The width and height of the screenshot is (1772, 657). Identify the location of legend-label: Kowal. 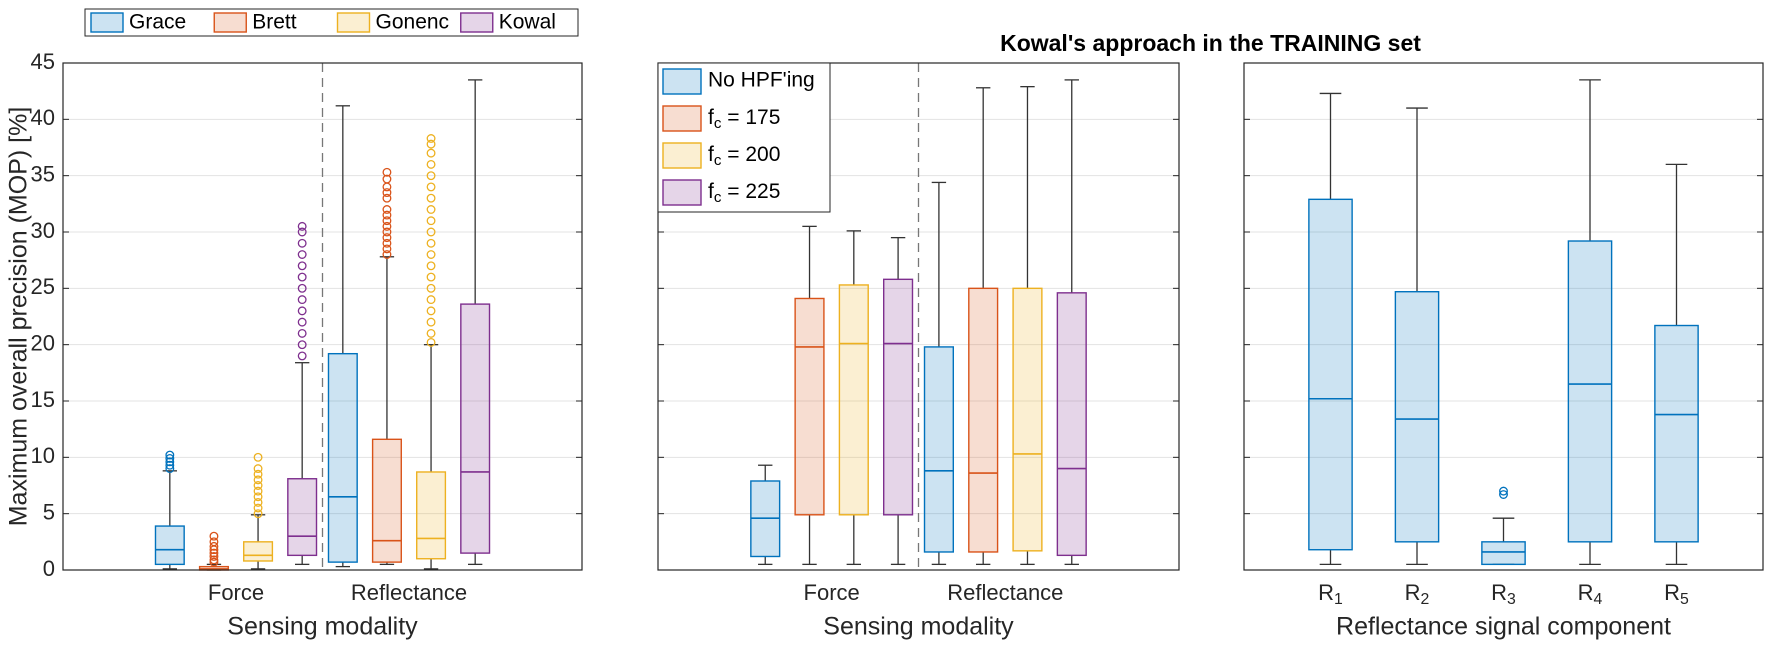
(527, 22).